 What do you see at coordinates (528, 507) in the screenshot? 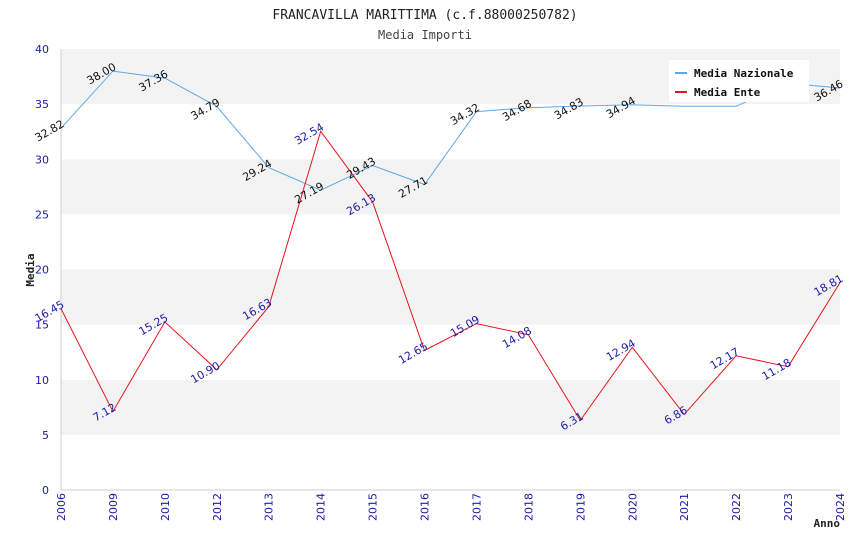
I see `x-tick-label: 2018` at bounding box center [528, 507].